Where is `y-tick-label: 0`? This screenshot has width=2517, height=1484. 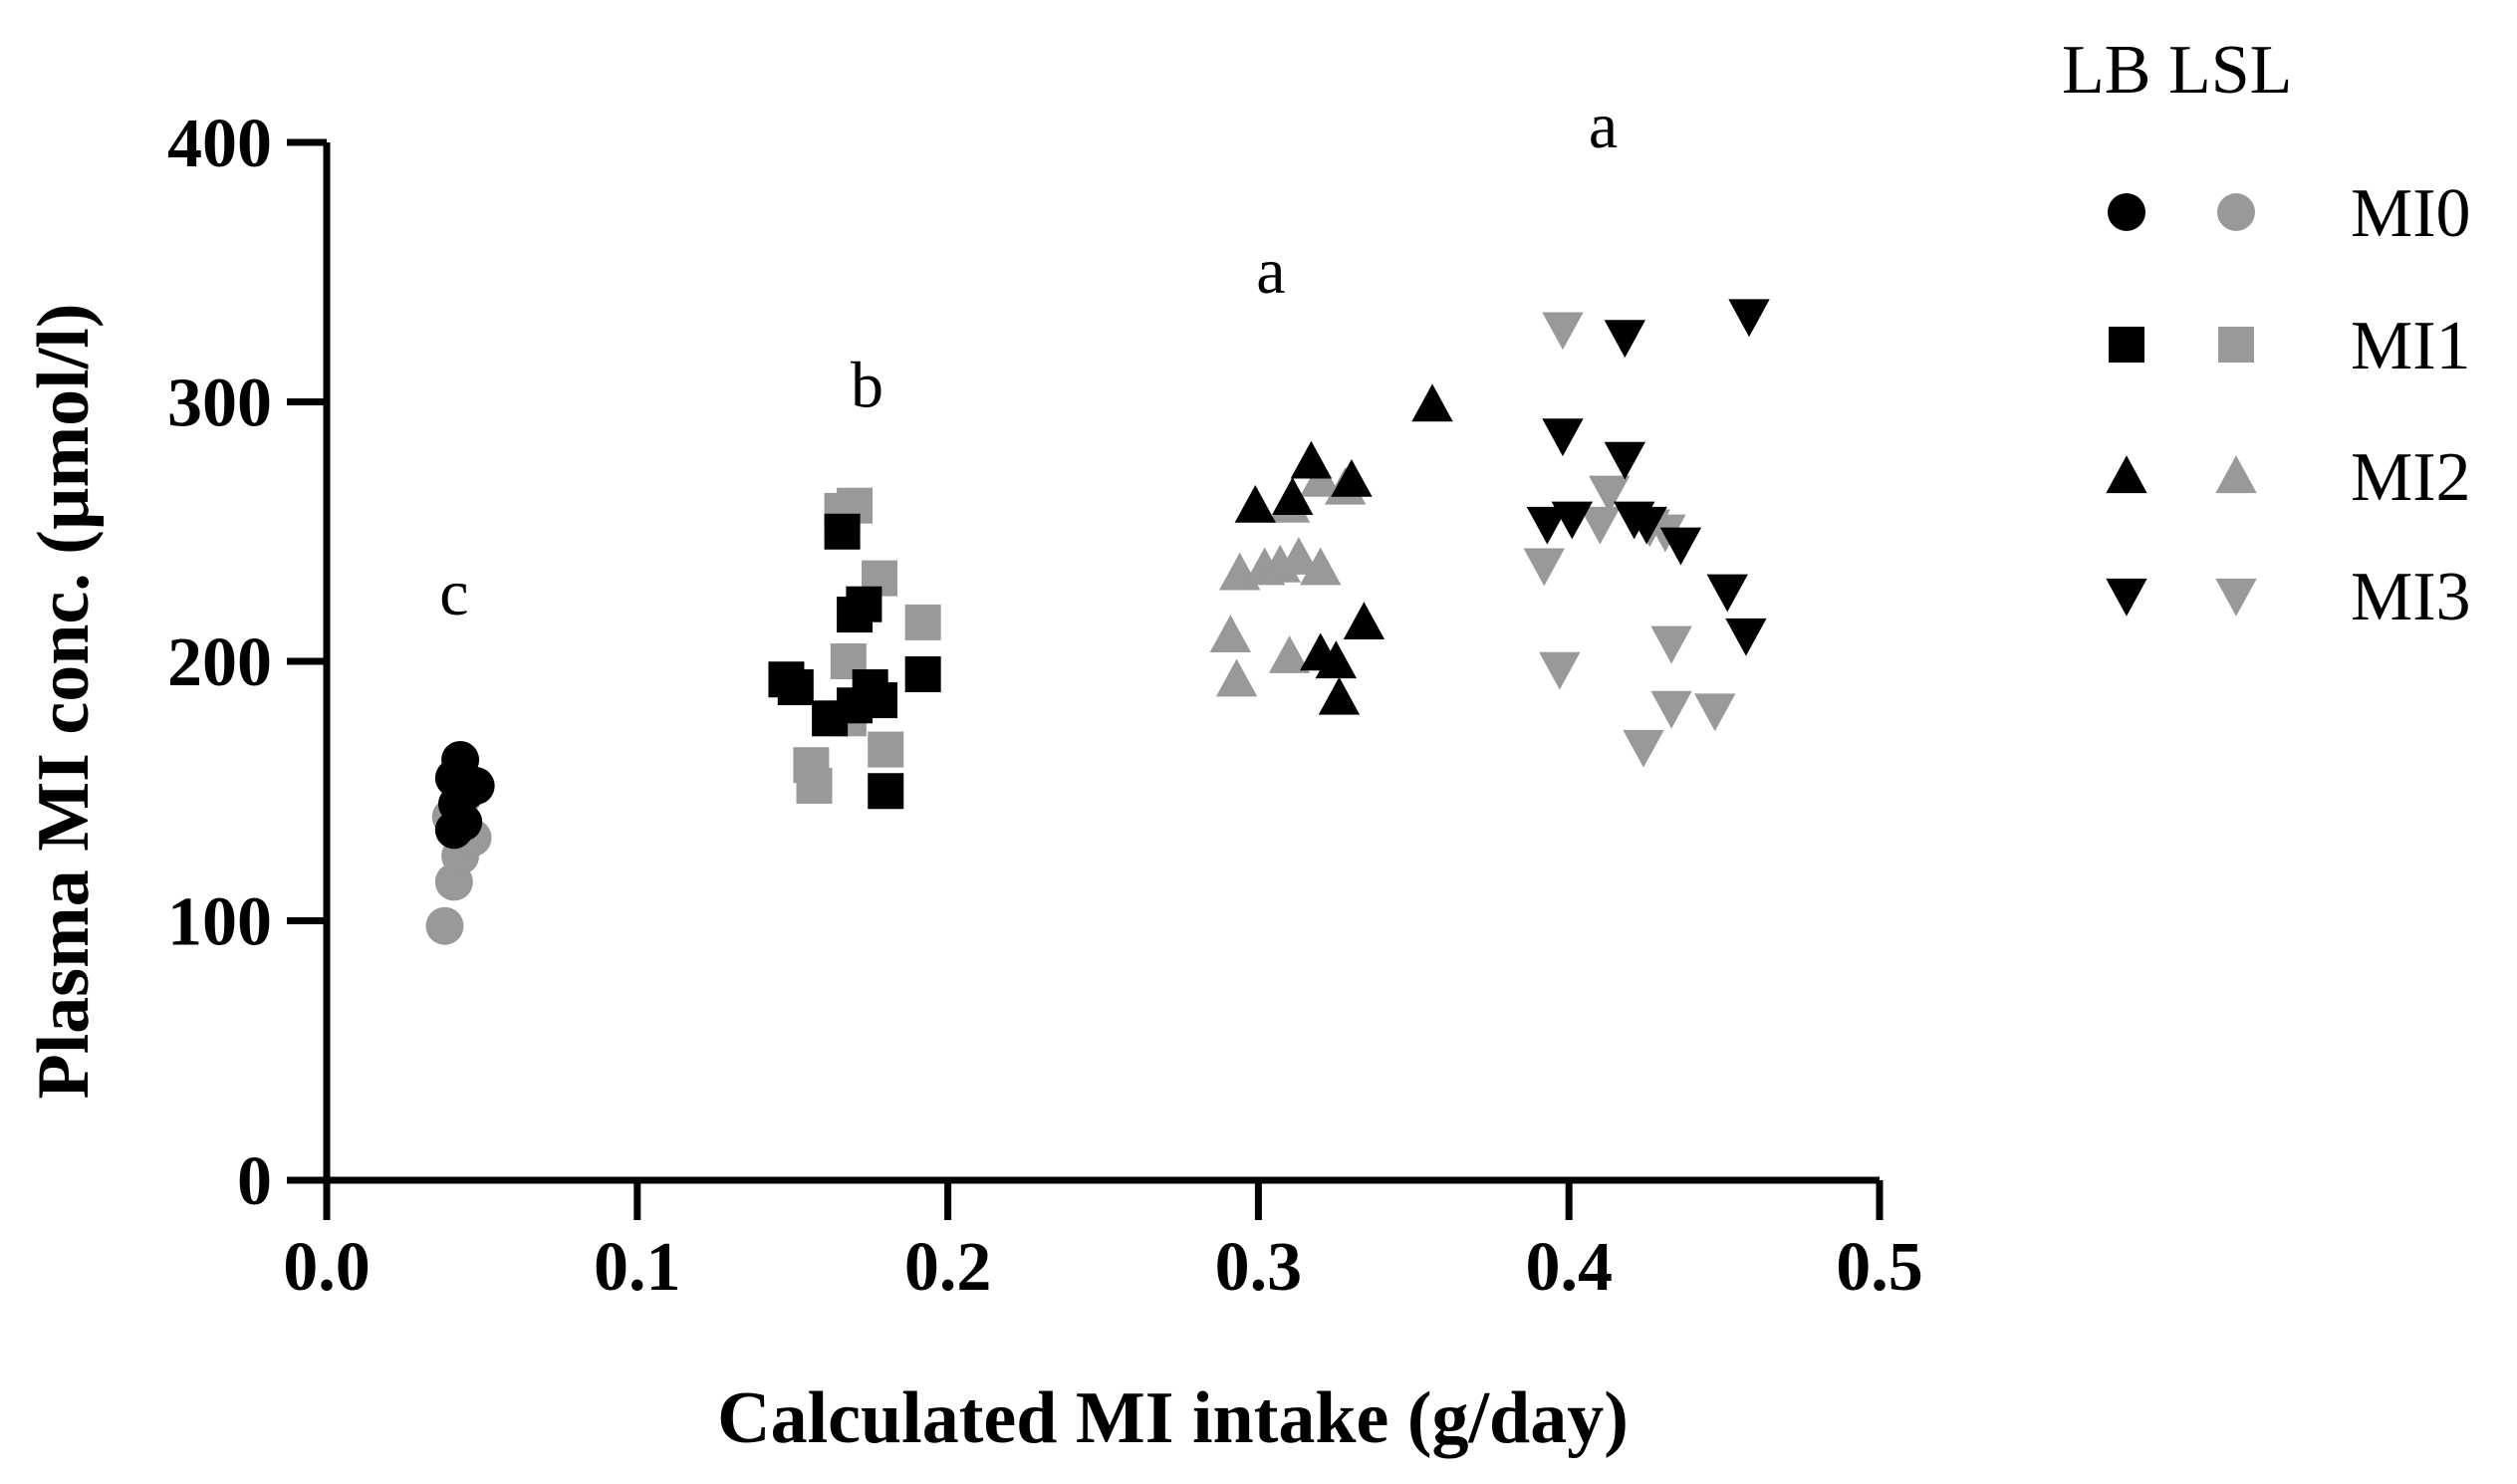
y-tick-label: 0 is located at coordinates (254, 1181).